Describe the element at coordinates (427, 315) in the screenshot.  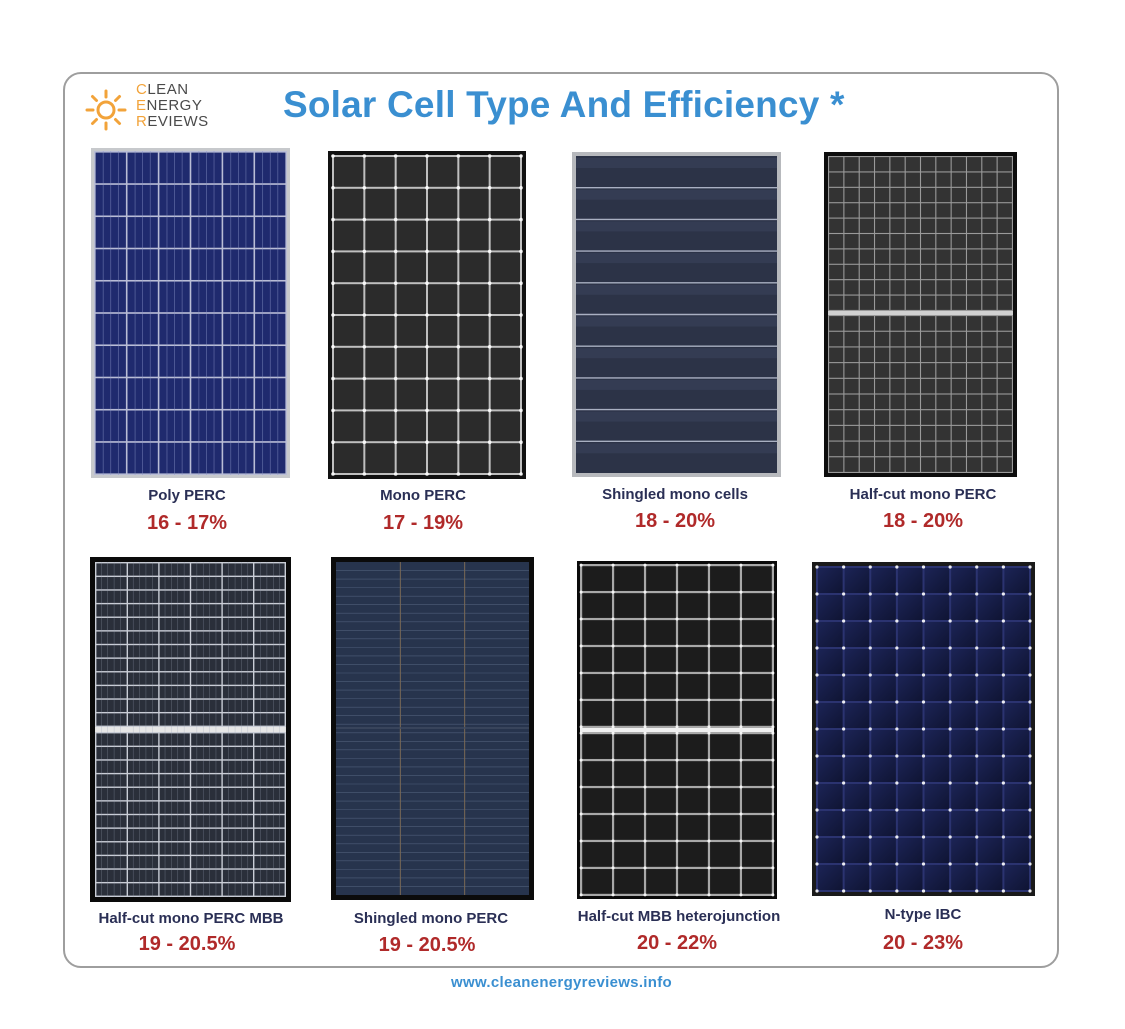
I see `panel-image-mono-perc` at that location.